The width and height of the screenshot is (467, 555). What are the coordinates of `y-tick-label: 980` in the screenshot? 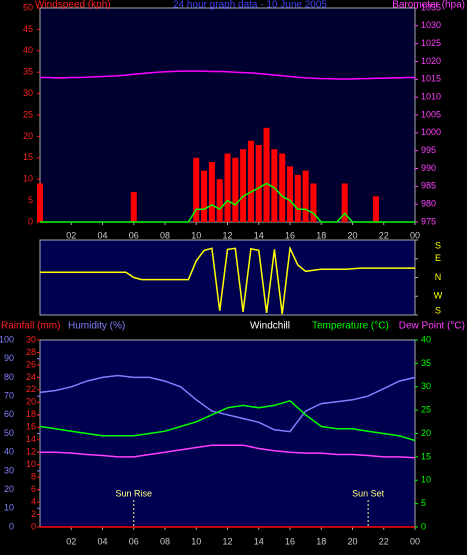 It's located at (428, 204).